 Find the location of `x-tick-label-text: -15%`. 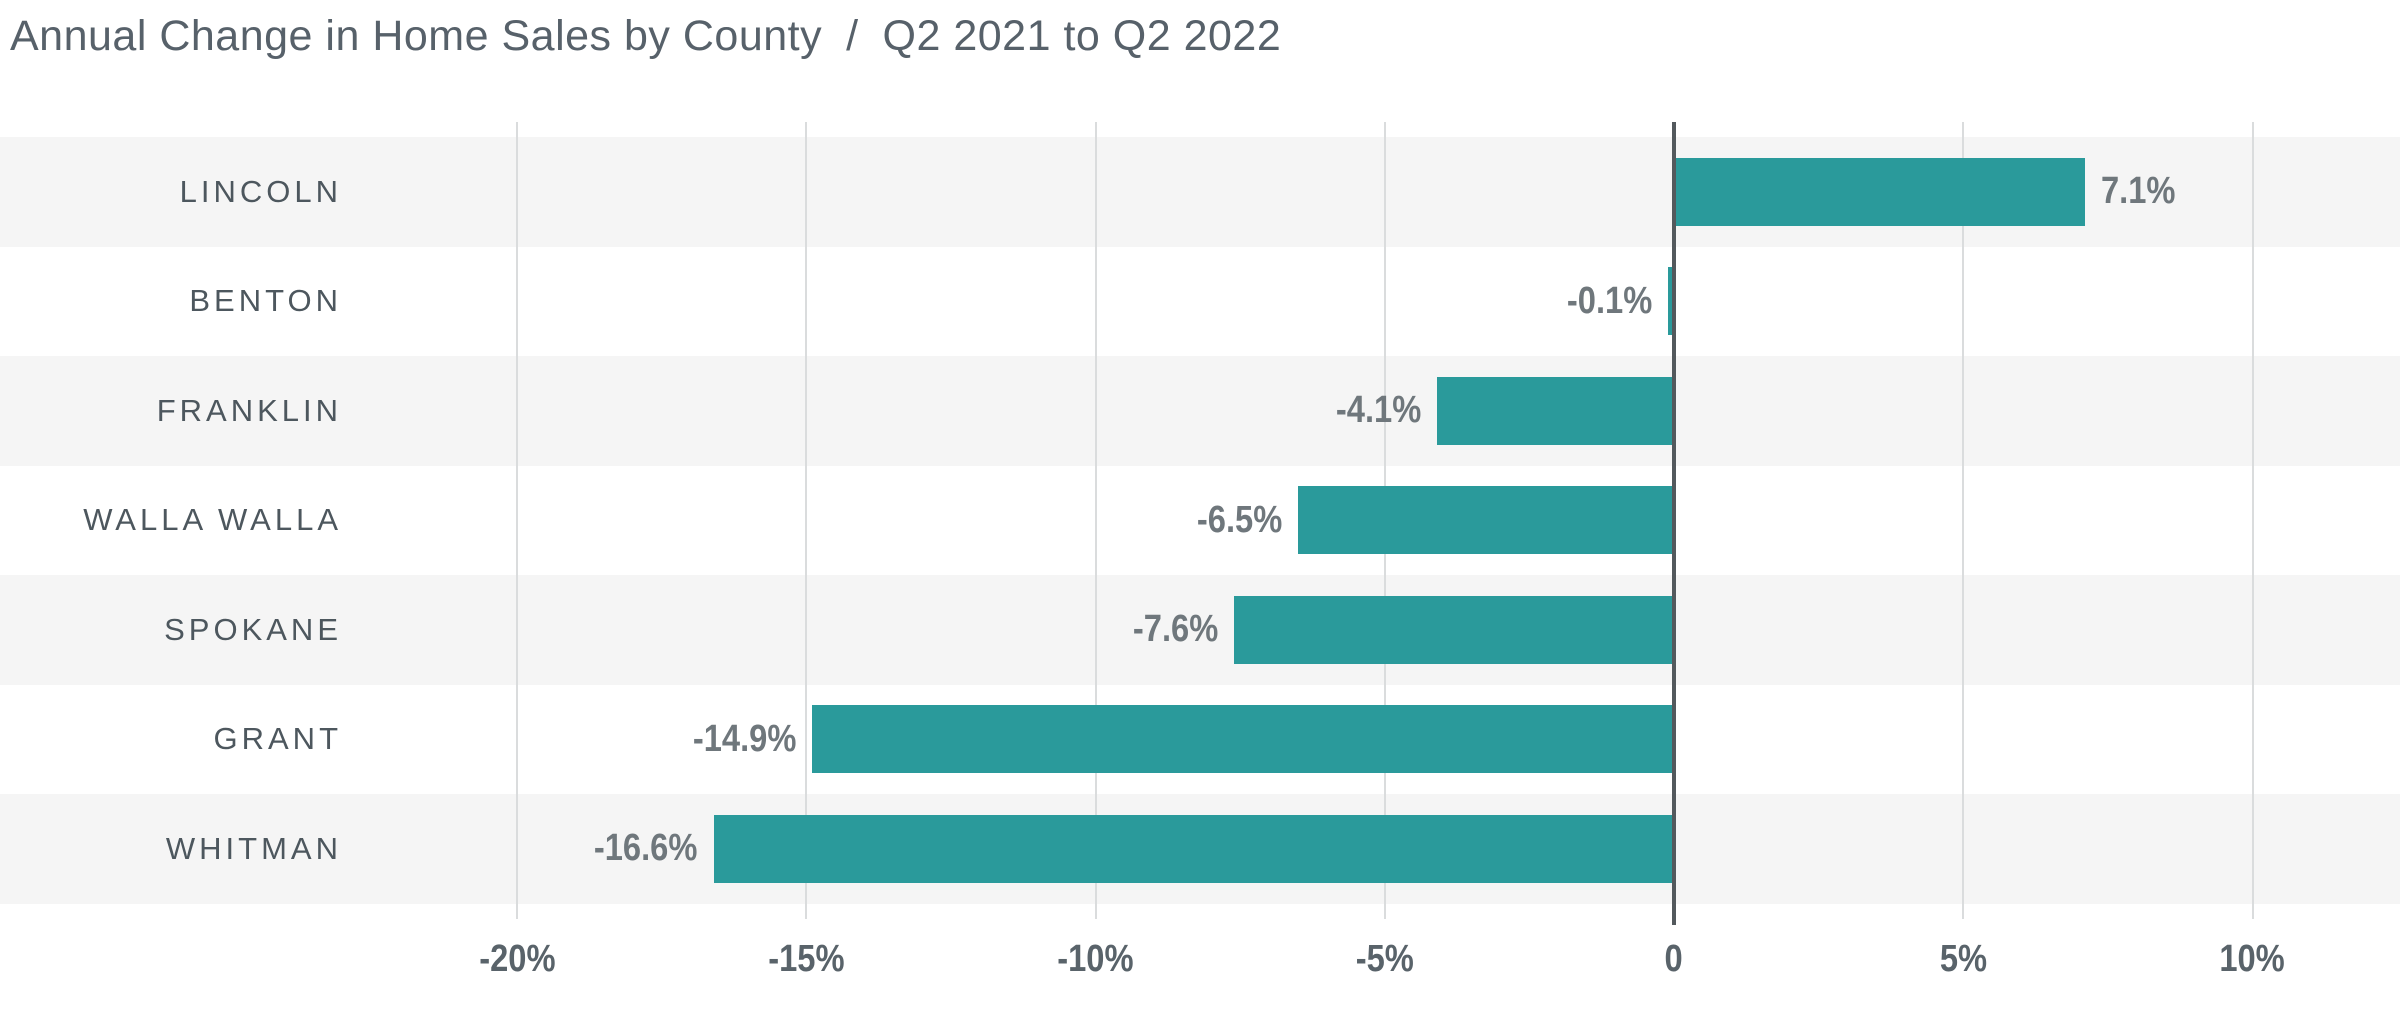

x-tick-label-text: -15% is located at coordinates (806, 959).